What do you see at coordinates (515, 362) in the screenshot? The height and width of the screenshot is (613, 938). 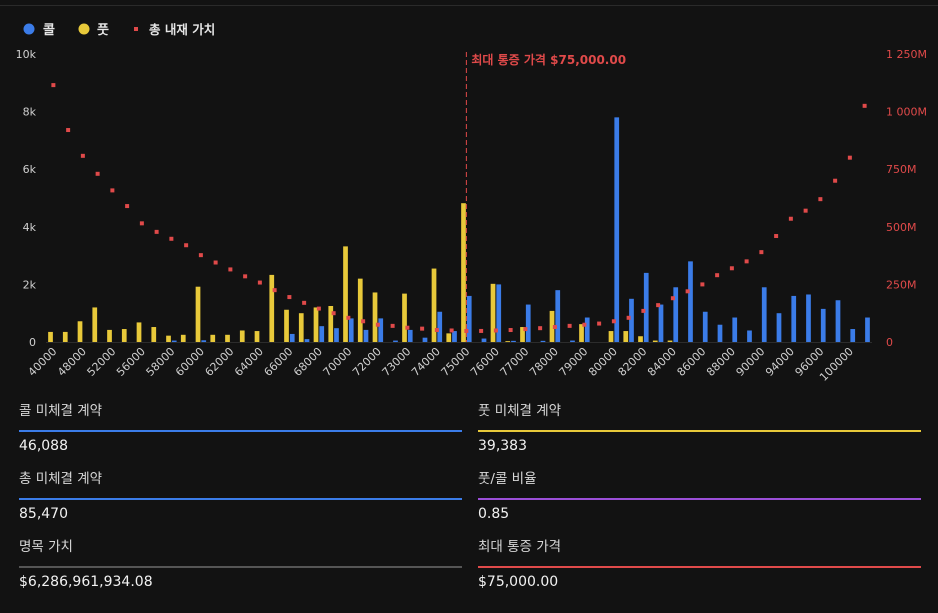 I see `x-tick-label: 77000` at bounding box center [515, 362].